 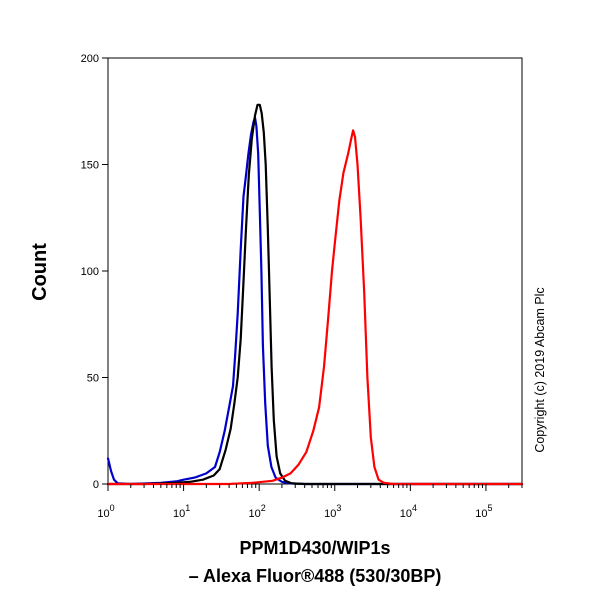 I want to click on x-tick-label: 10³, so click(x=332, y=511).